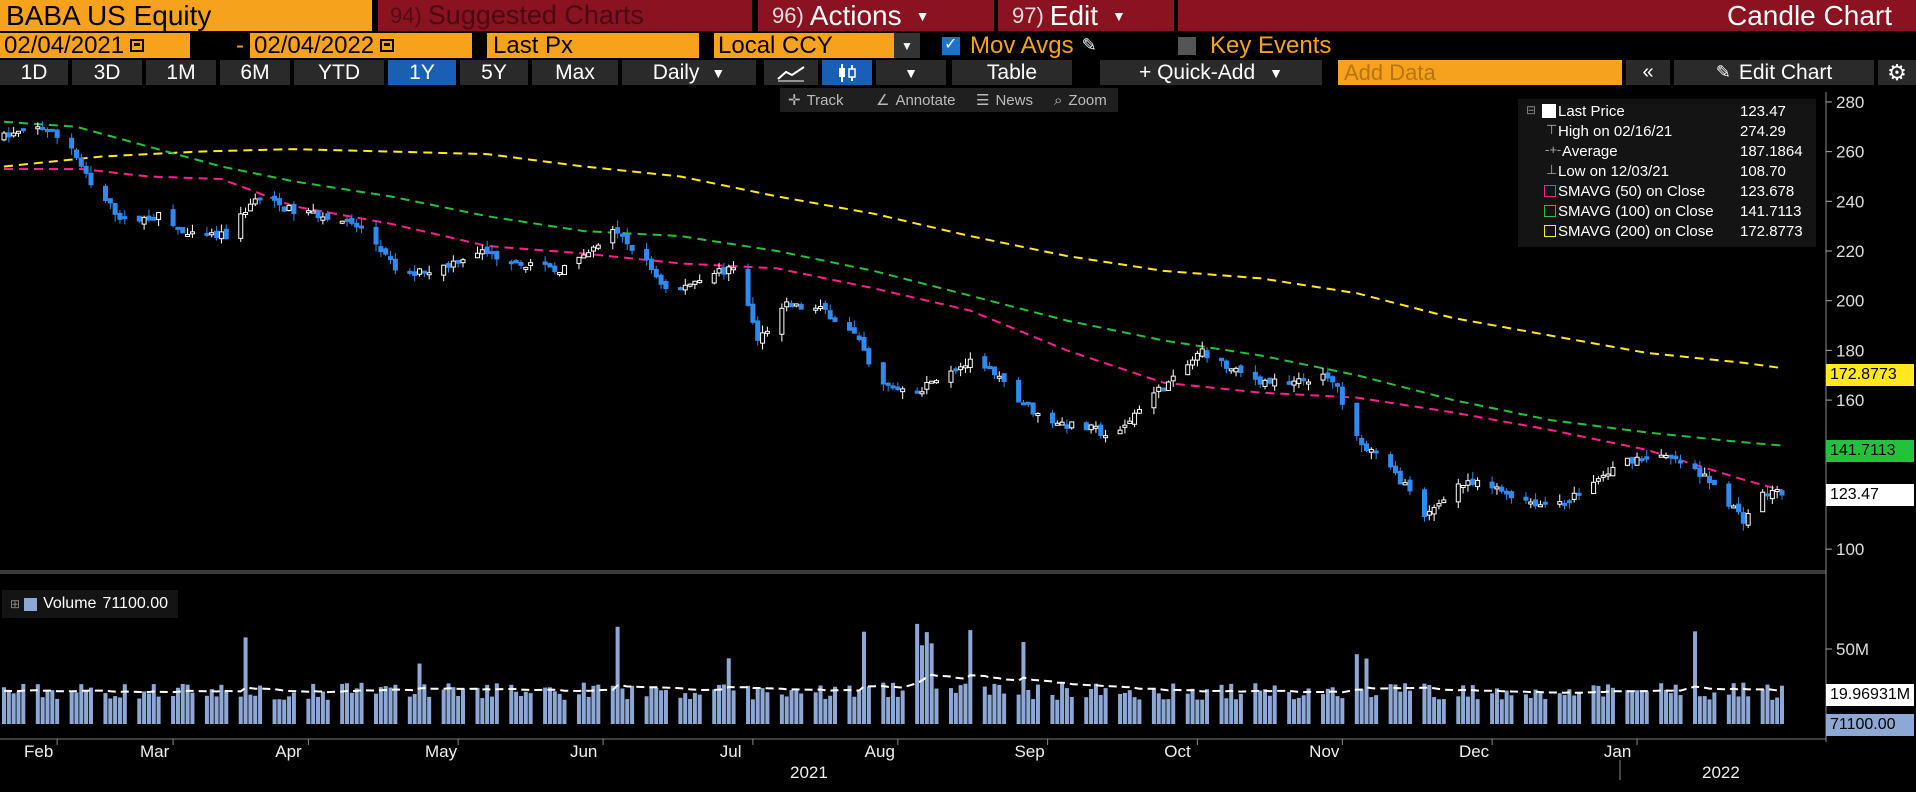  I want to click on range-5y: 5Y, so click(494, 72).